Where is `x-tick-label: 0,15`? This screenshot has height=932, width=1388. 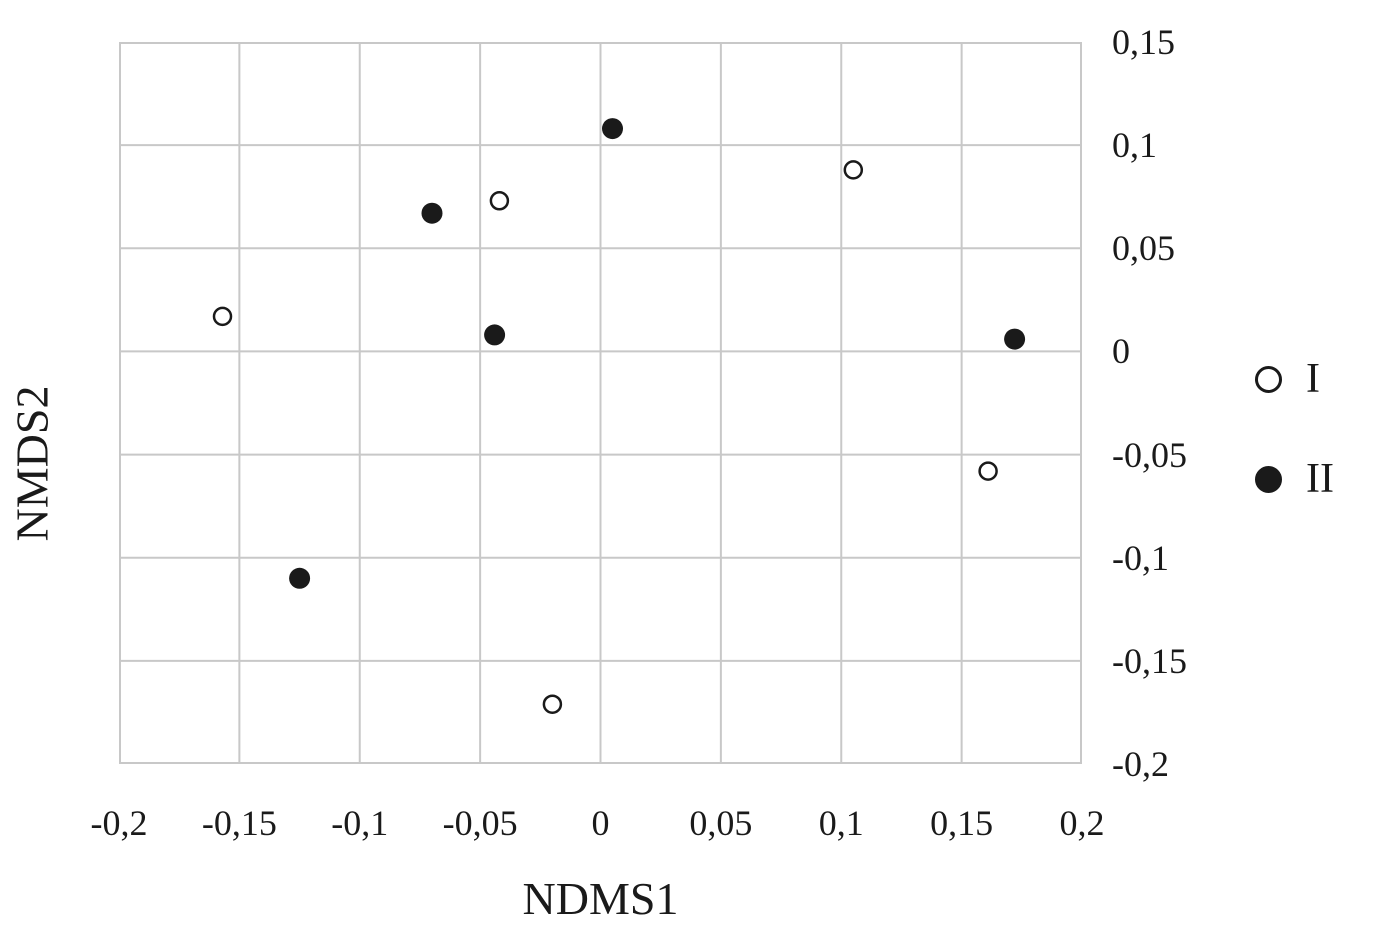 x-tick-label: 0,15 is located at coordinates (962, 823).